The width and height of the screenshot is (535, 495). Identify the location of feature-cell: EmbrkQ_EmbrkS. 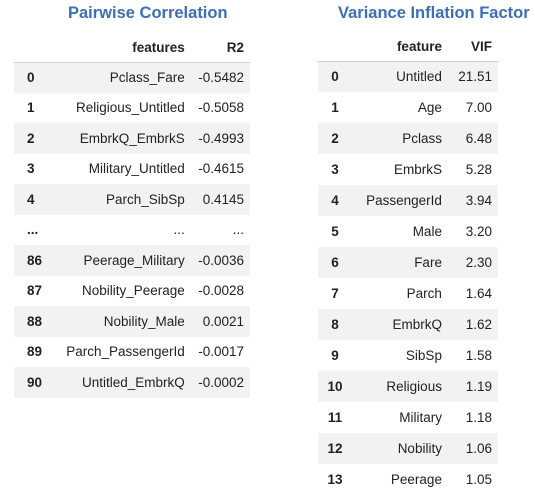
(132, 138).